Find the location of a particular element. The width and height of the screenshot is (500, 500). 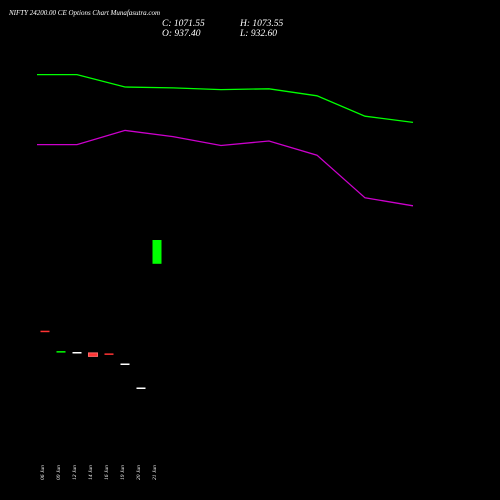

low-value: L: 932.60 is located at coordinates (258, 34).